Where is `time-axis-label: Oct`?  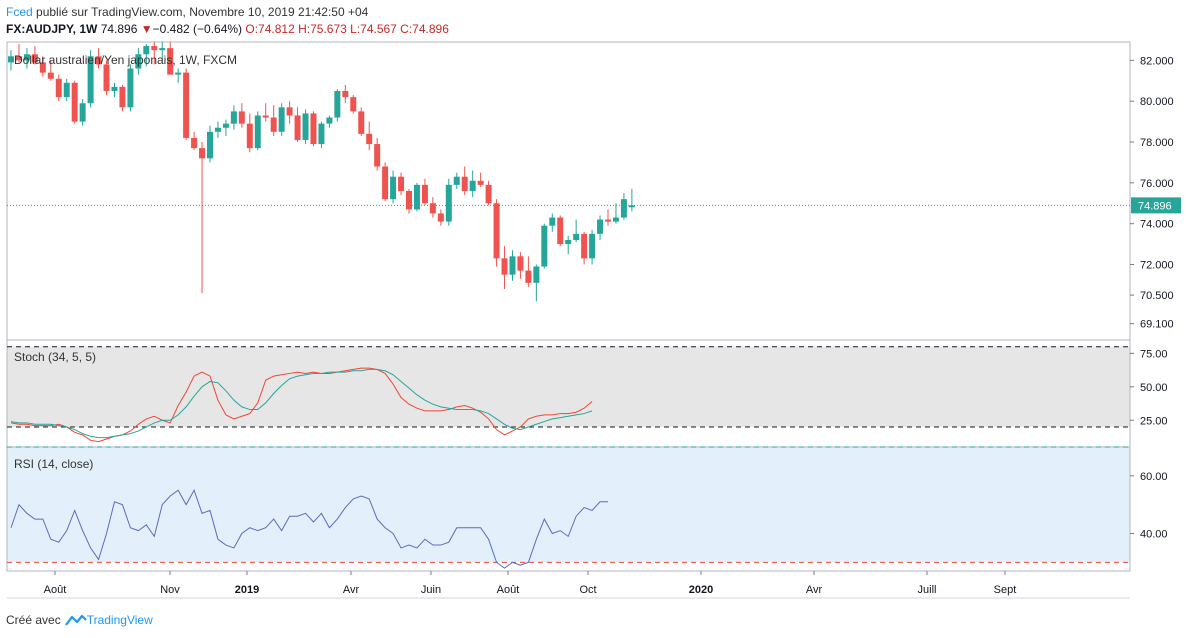
time-axis-label: Oct is located at coordinates (587, 590).